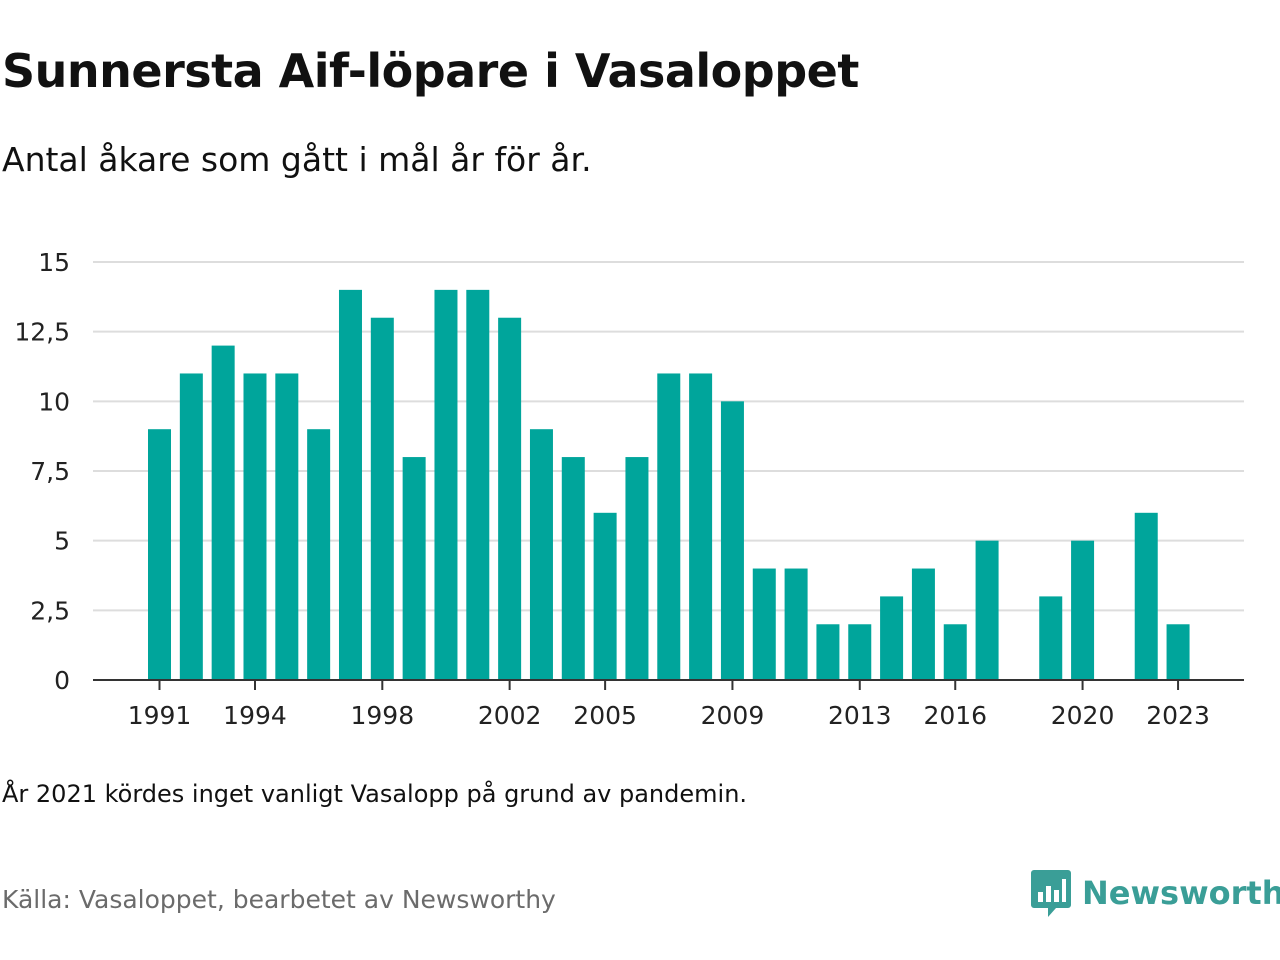  I want to click on bar-1991, so click(159, 554).